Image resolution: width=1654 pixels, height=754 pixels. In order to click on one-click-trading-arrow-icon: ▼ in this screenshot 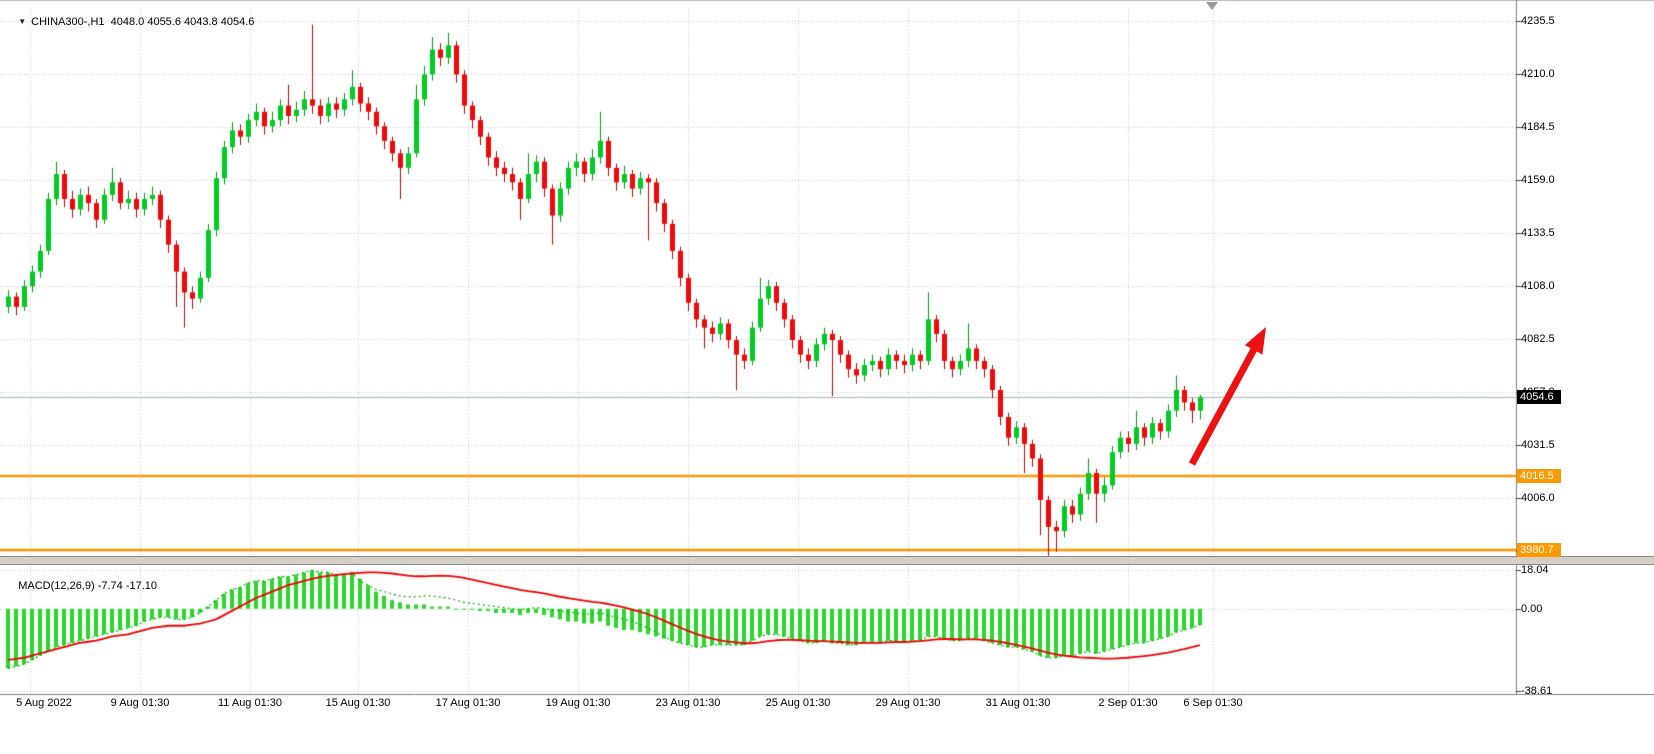, I will do `click(22, 21)`.